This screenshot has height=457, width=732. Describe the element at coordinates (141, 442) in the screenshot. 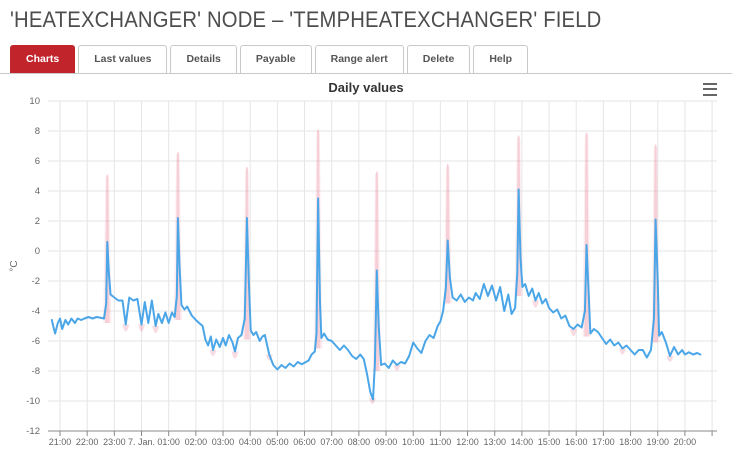

I see `svg-text: 7. Jan.` at that location.